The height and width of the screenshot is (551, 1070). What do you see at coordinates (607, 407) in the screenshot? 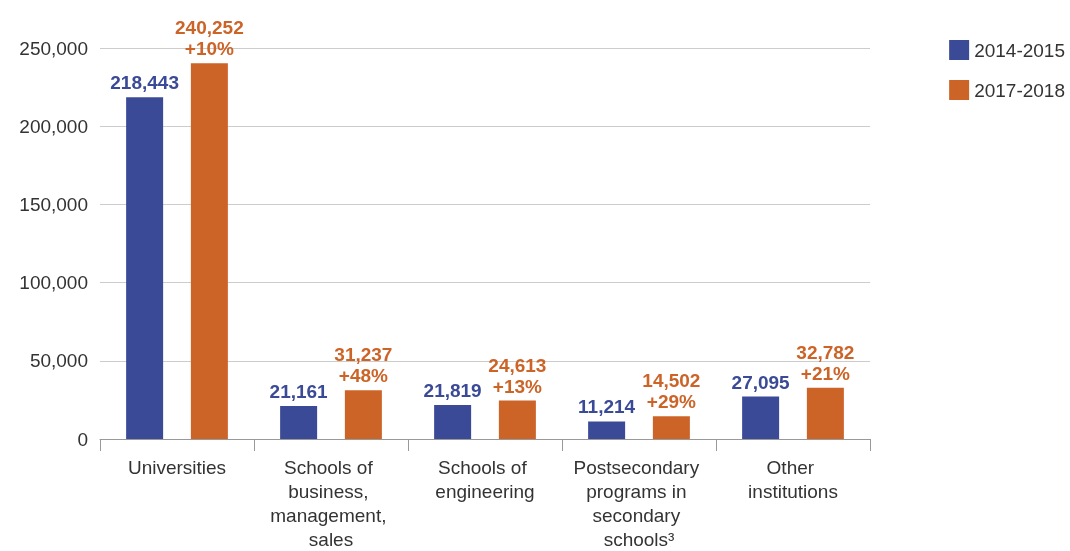
I see `data-label: 11,214` at bounding box center [607, 407].